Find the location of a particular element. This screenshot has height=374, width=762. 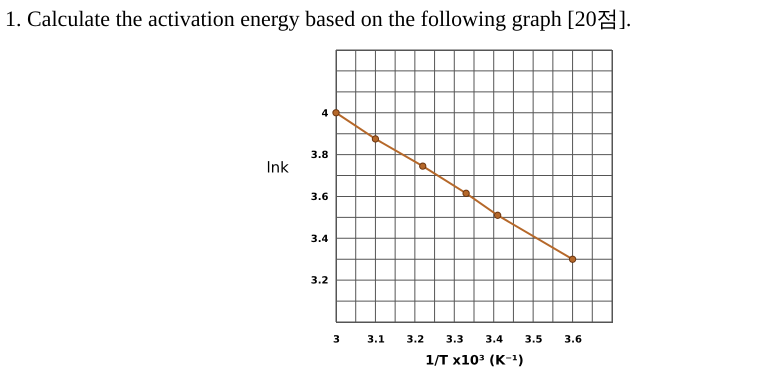

x-tick-label: 3.5 is located at coordinates (533, 340).